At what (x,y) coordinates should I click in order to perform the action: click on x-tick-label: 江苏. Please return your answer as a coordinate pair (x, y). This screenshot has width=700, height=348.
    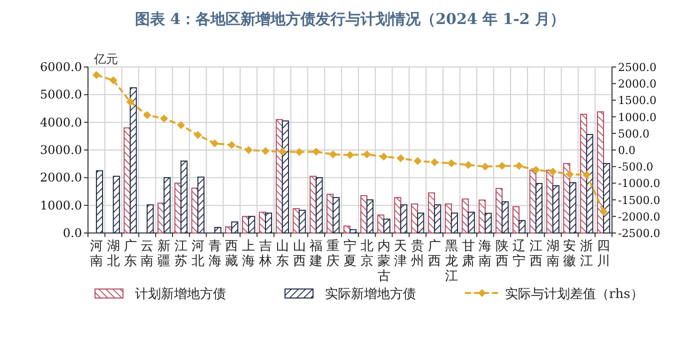
    Looking at the image, I should click on (181, 254).